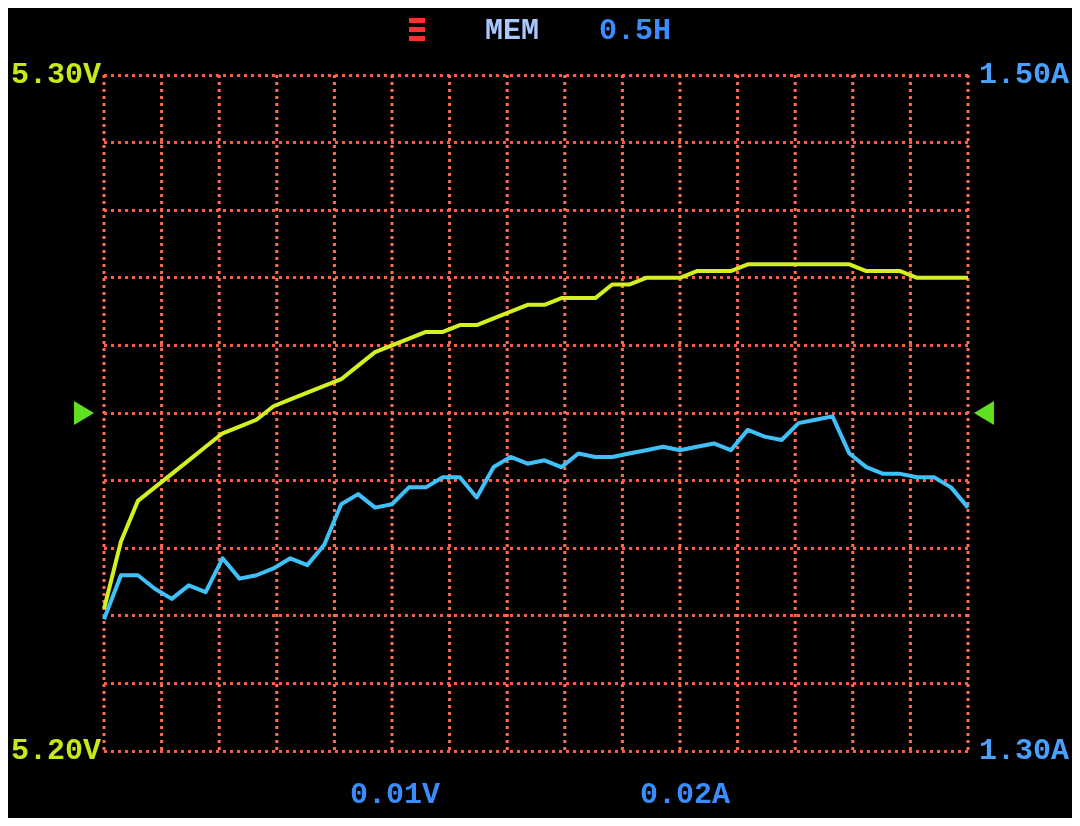  What do you see at coordinates (635, 31) in the screenshot?
I see `text: 0.5H` at bounding box center [635, 31].